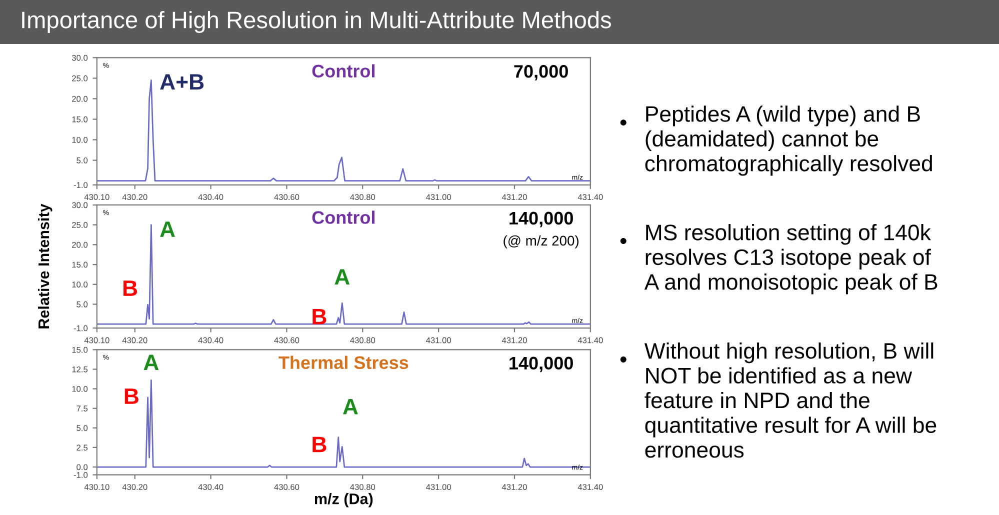 Image resolution: width=999 pixels, height=515 pixels. Describe the element at coordinates (788, 141) in the screenshot. I see `text: Peptides A (wild type) and B (deamidated) cannot be chromatographically resolved` at that location.